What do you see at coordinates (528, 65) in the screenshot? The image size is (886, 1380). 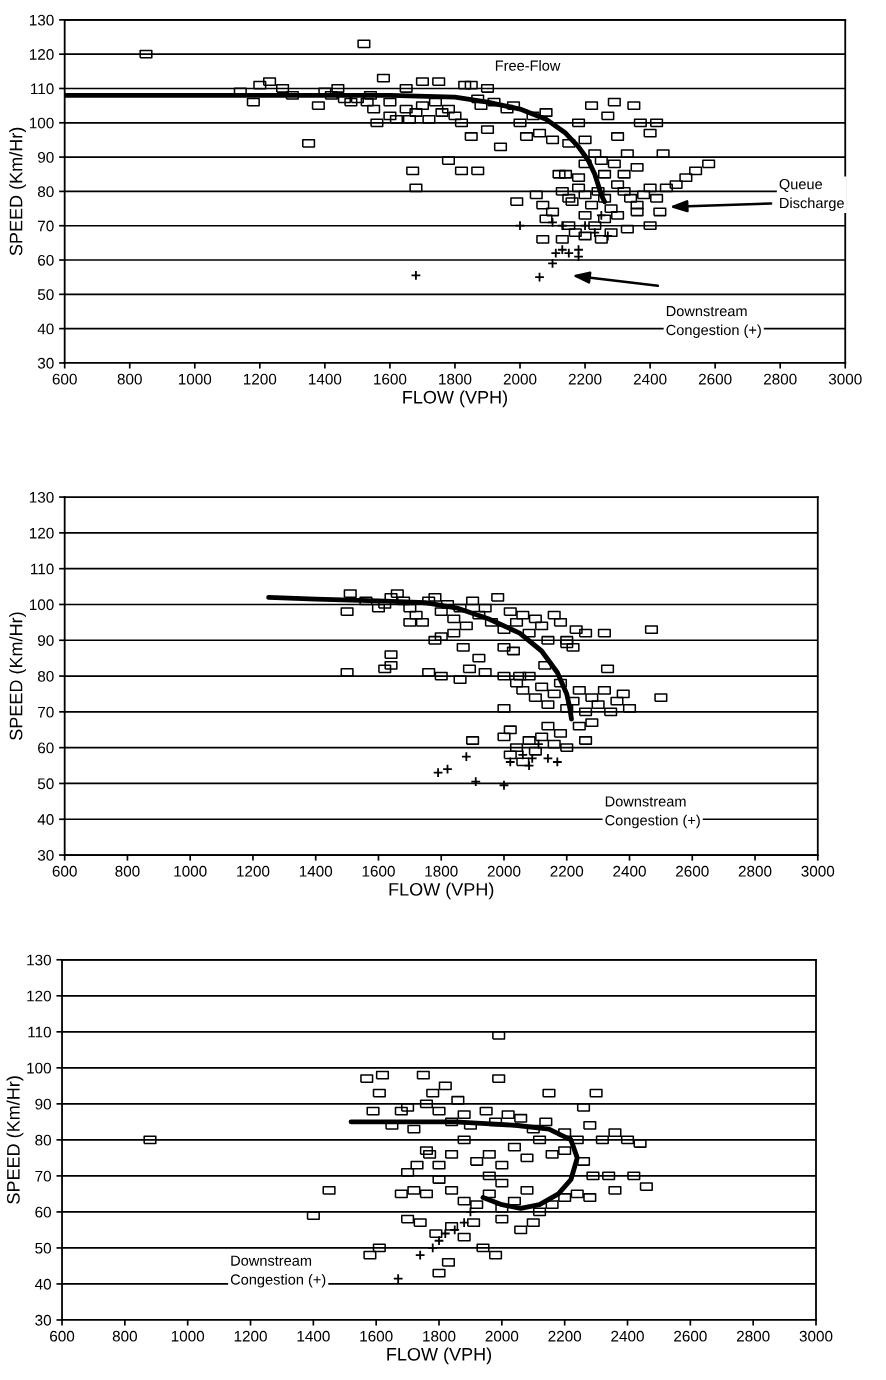 I see `annotation: Free-Flow` at bounding box center [528, 65].